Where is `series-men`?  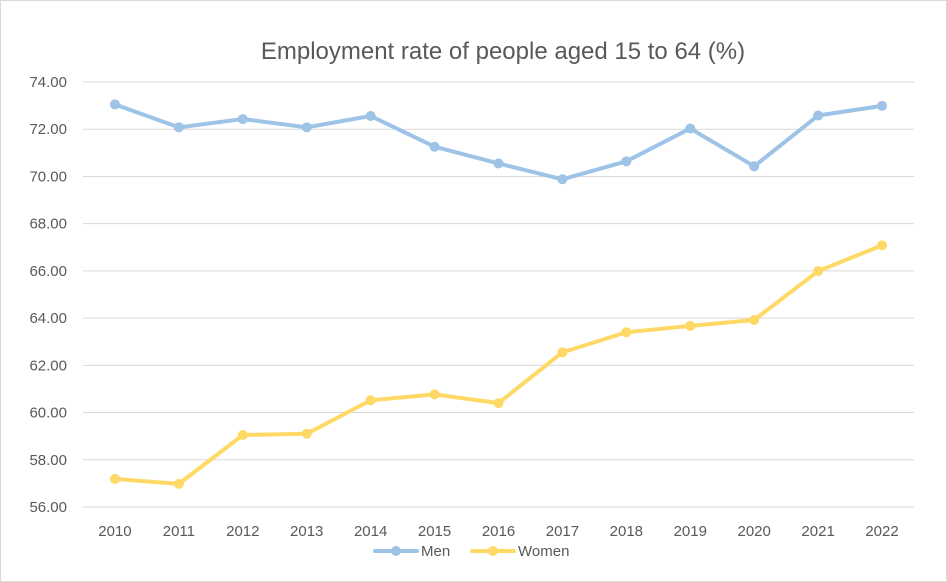
series-men is located at coordinates (498, 142).